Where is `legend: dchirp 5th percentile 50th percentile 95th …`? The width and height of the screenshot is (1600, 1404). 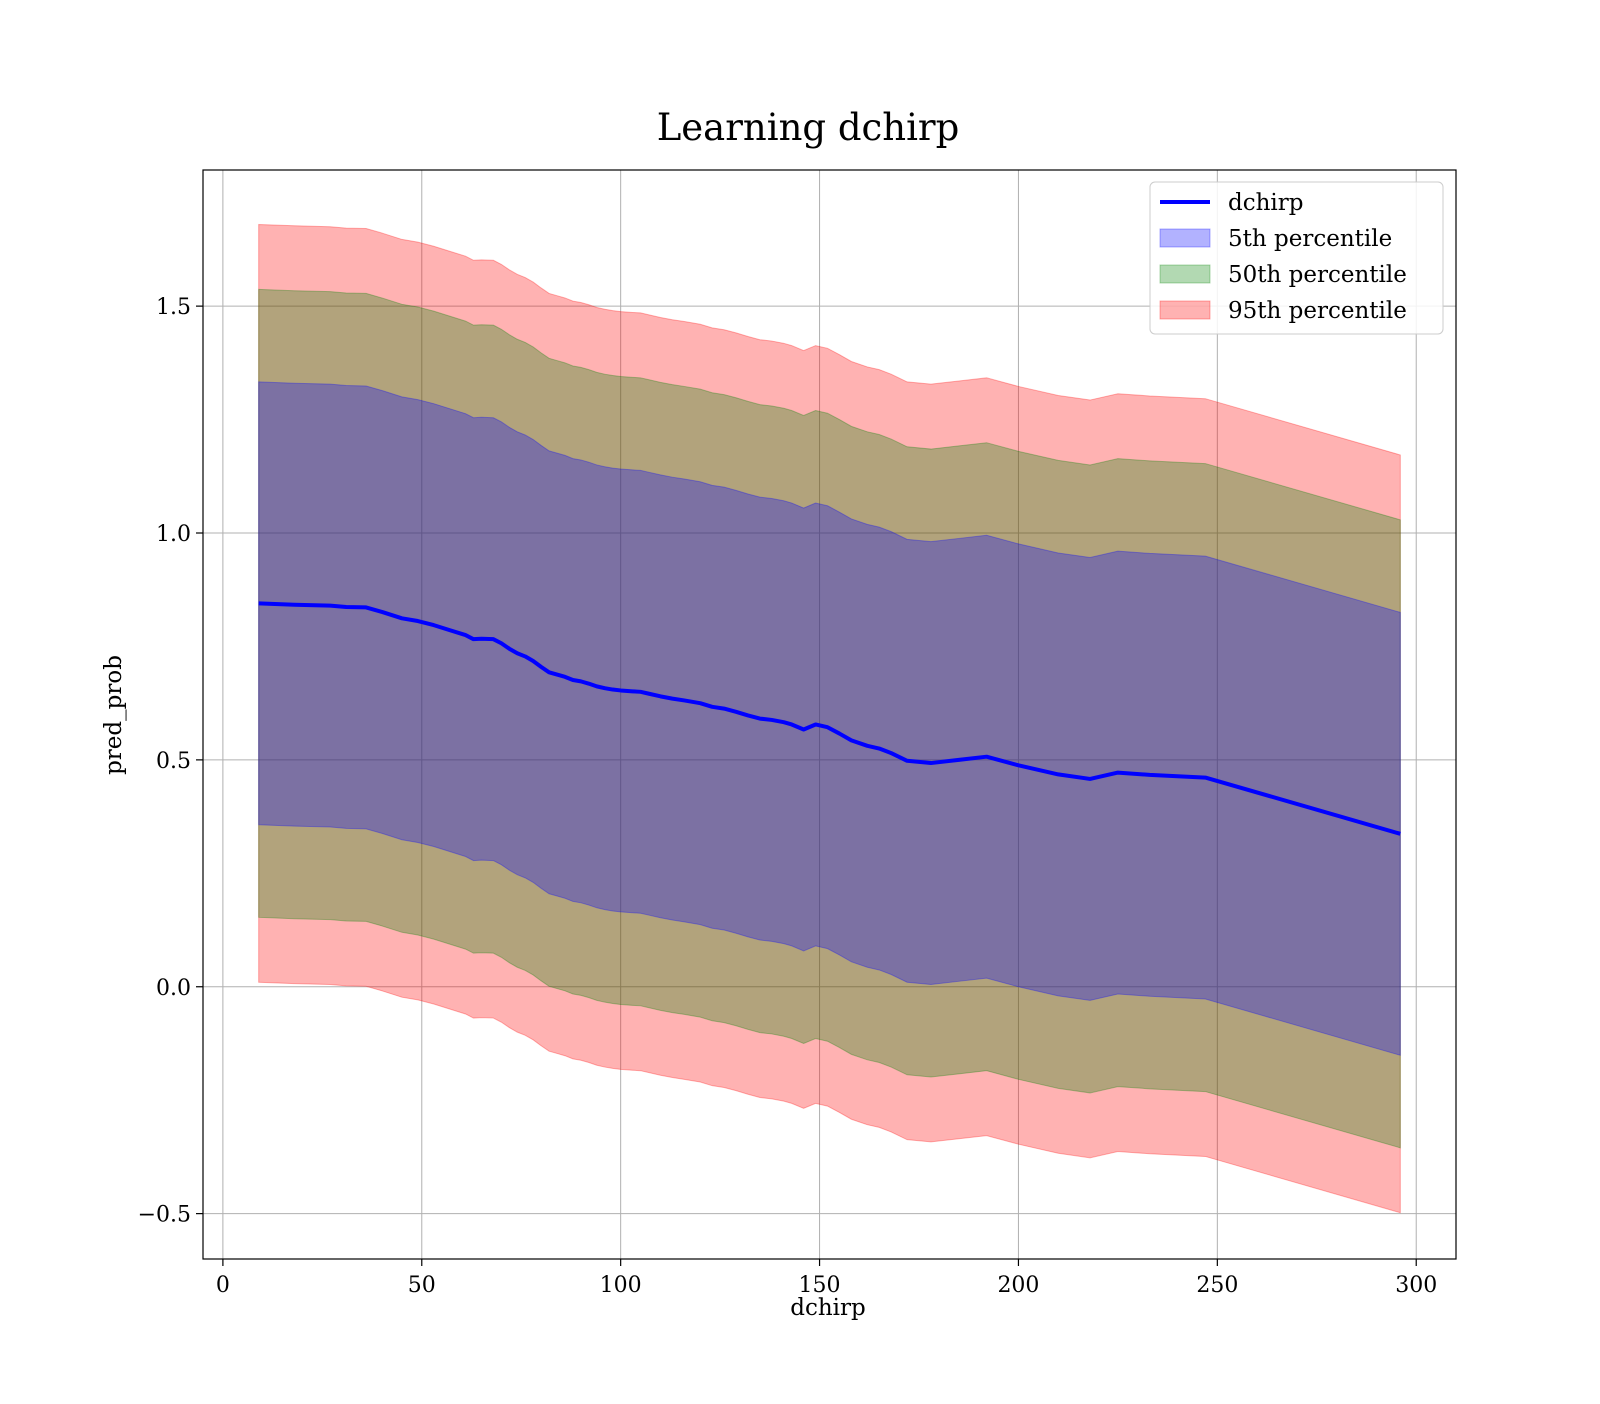 legend: dchirp 5th percentile 50th percentile 95th … is located at coordinates (1296, 258).